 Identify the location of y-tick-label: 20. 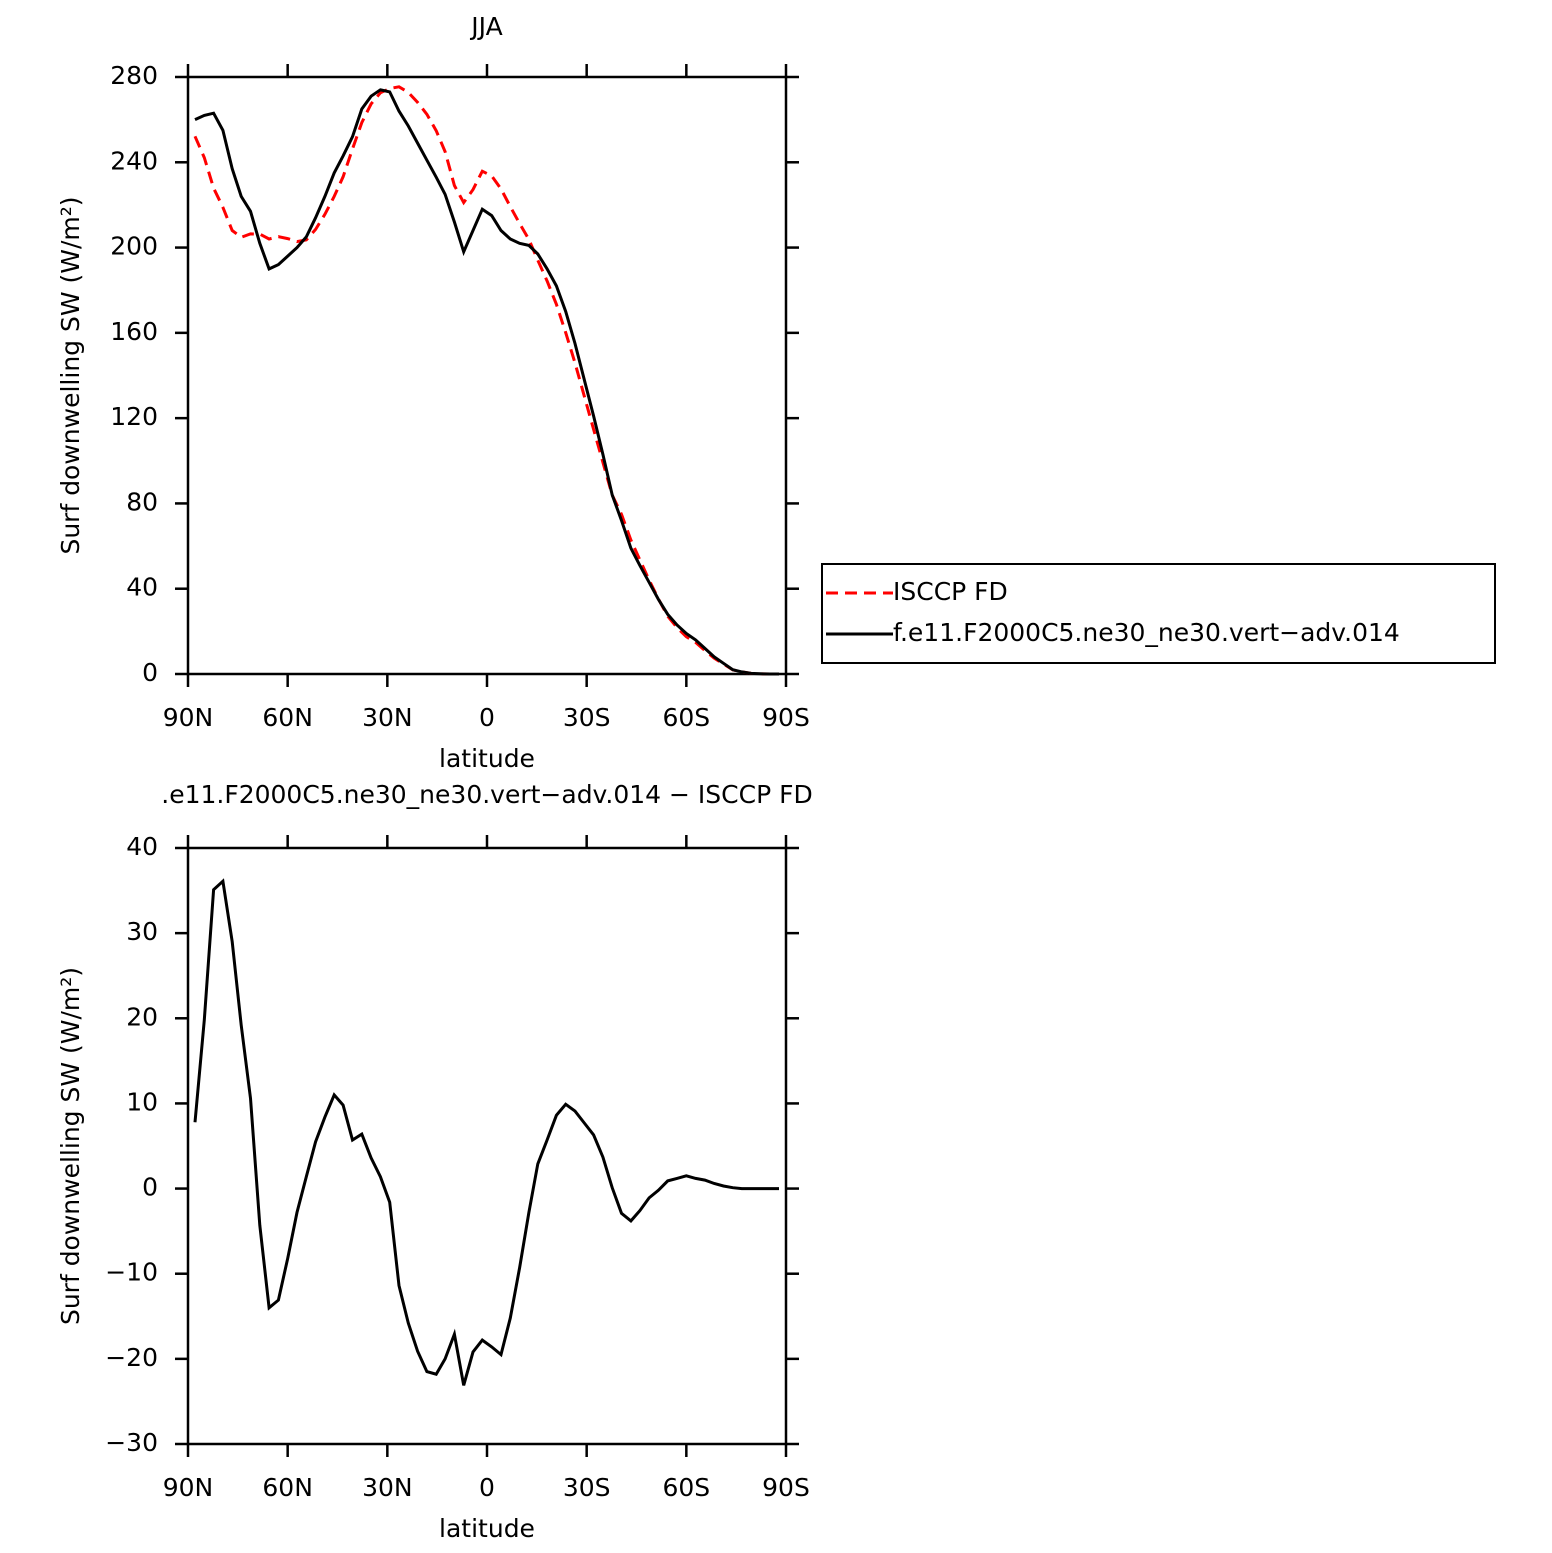
(142, 1016).